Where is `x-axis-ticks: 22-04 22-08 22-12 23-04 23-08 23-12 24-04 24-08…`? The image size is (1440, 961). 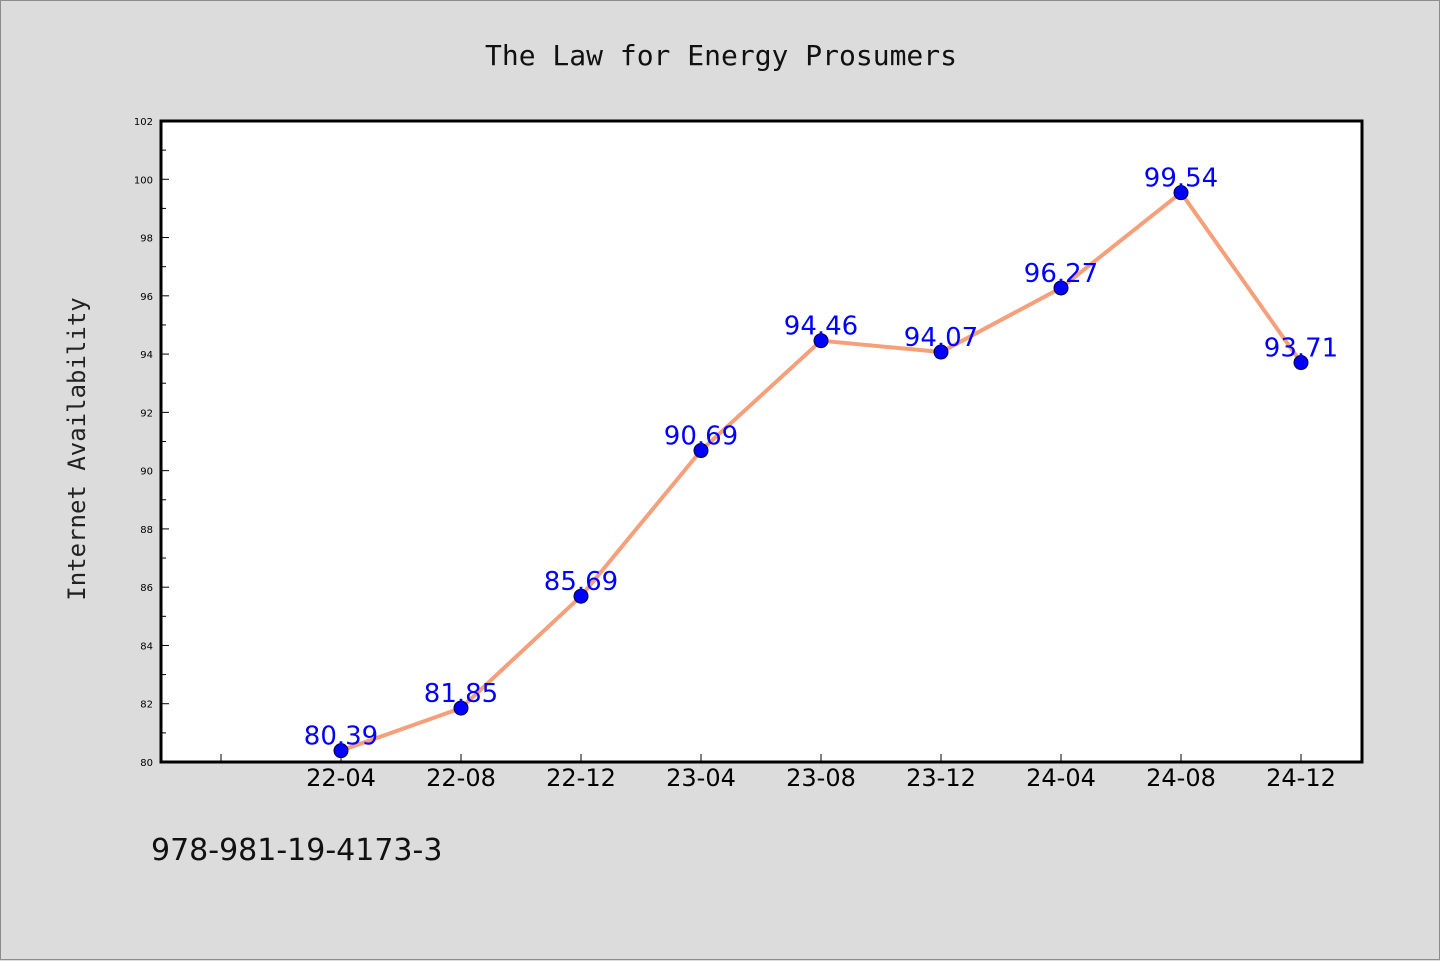
x-axis-ticks: 22-04 22-08 22-12 23-04 23-08 23-12 24-04 24-08… is located at coordinates (778, 773).